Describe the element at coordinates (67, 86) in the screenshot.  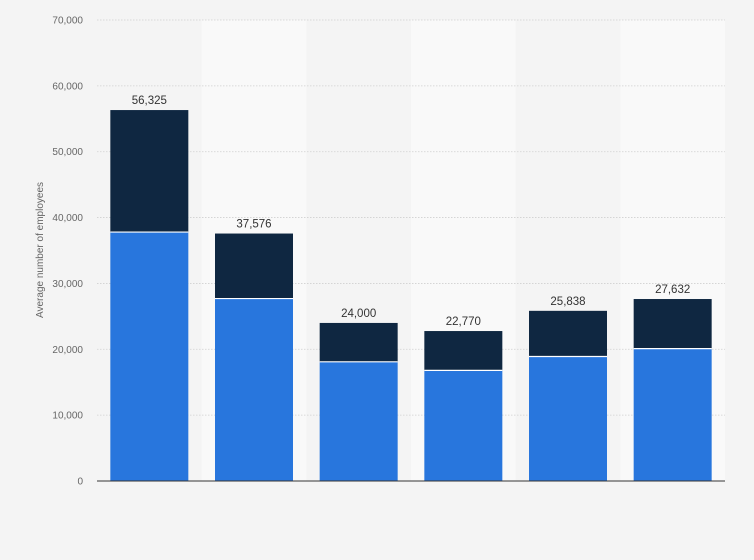
I see `y-tick-label: 60,000` at that location.